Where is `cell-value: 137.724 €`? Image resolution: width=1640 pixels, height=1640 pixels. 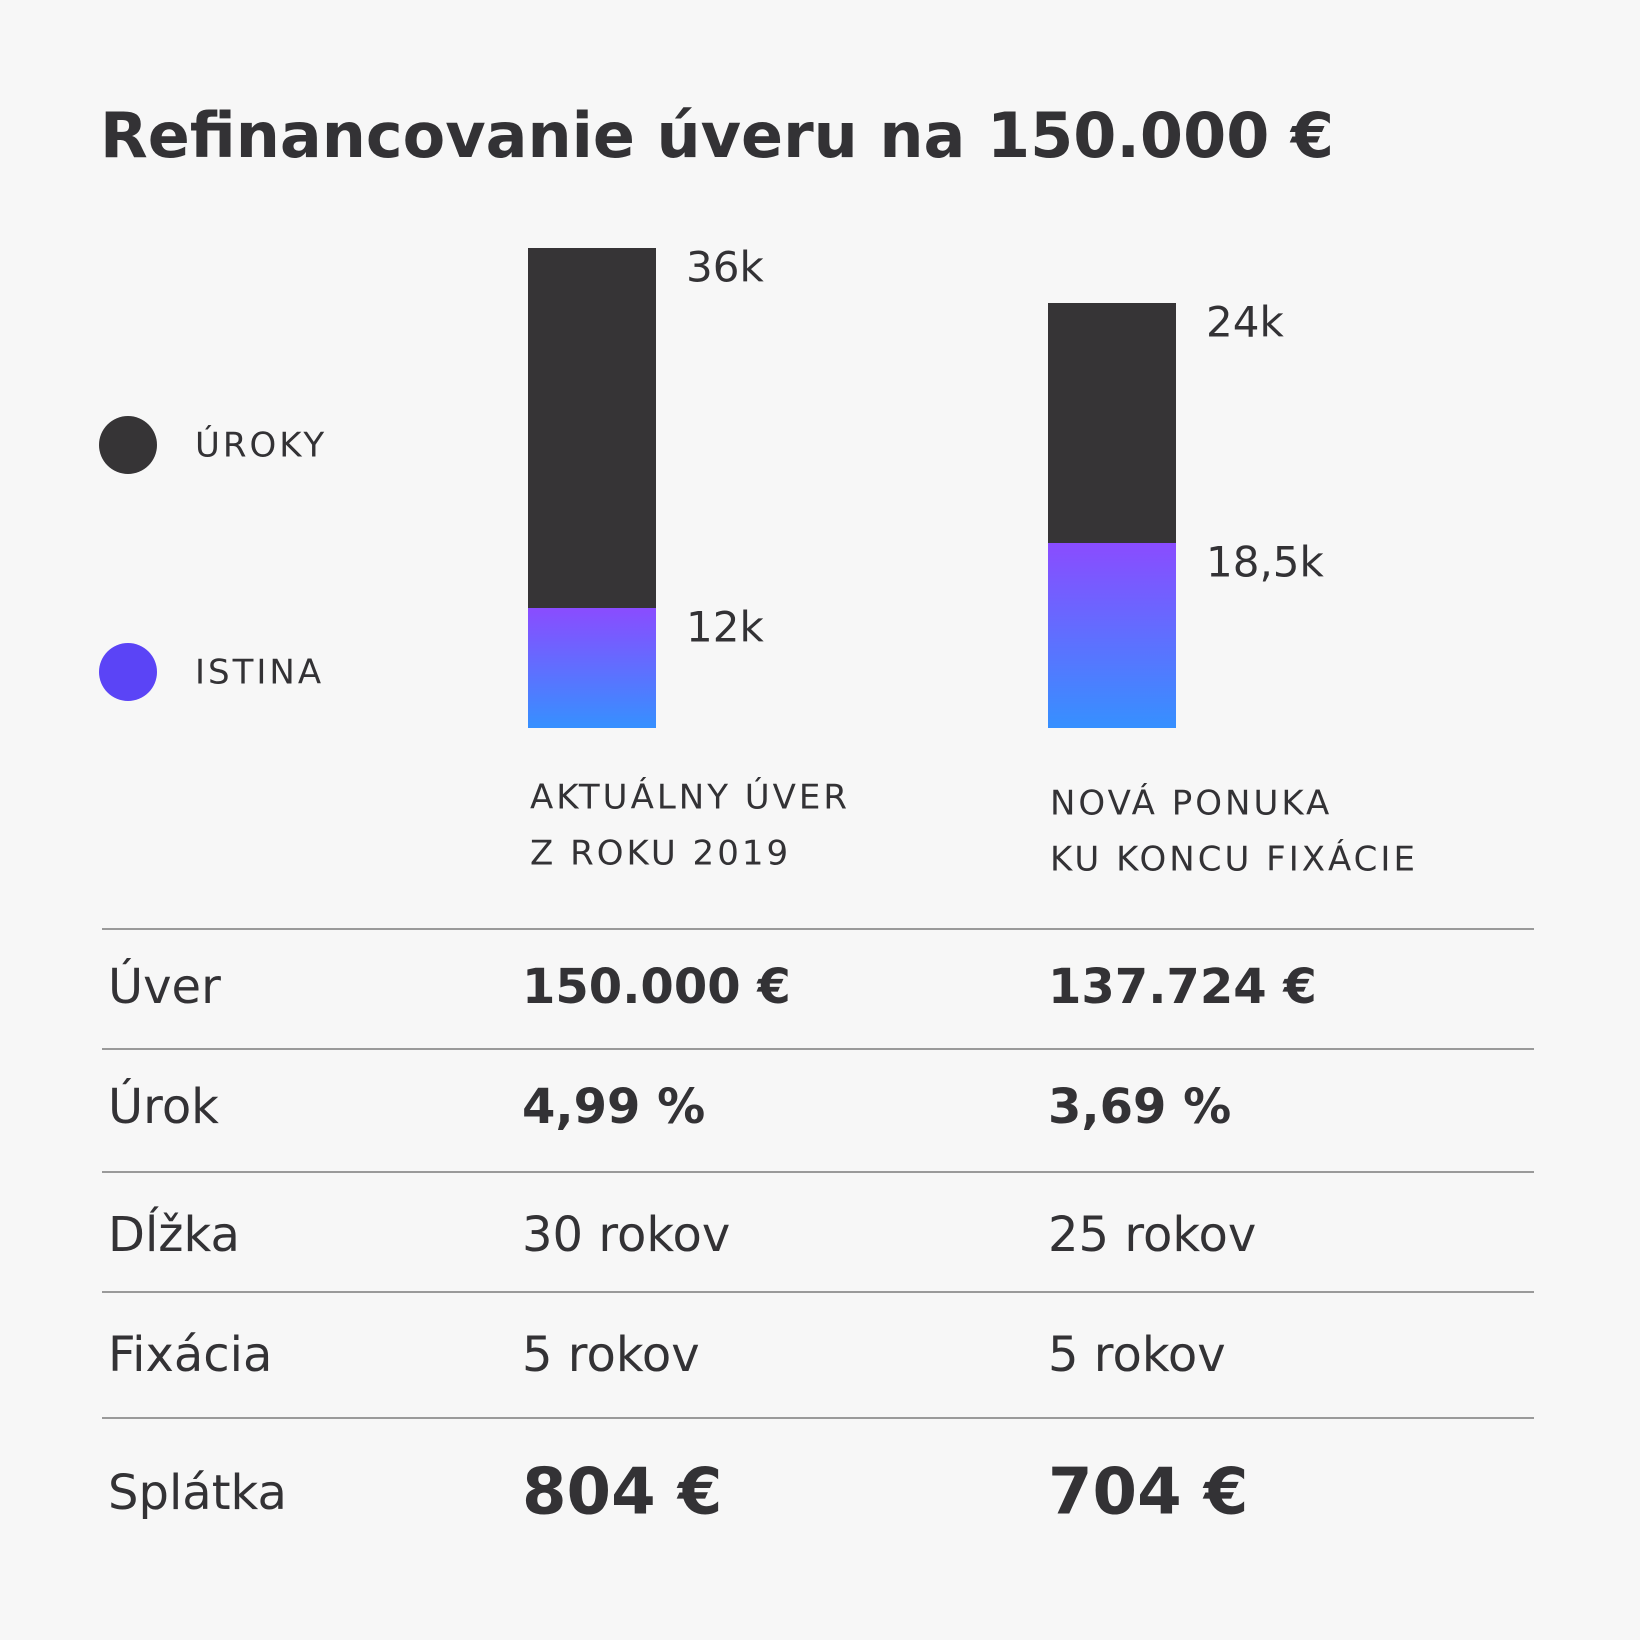
cell-value: 137.724 € is located at coordinates (1182, 987).